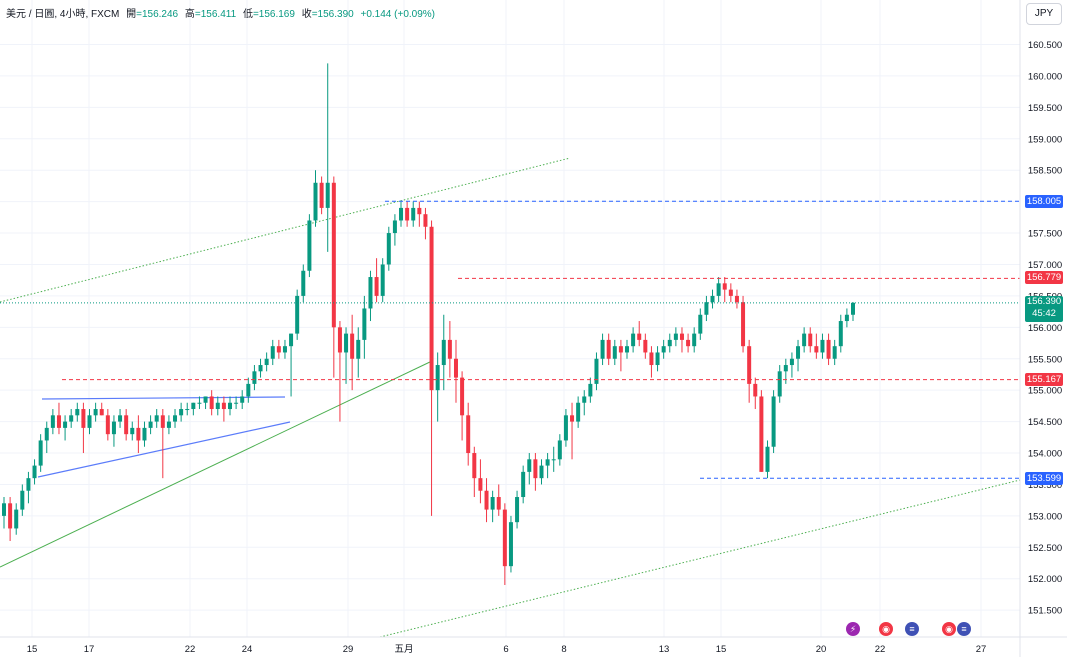 This screenshot has width=1067, height=657. Describe the element at coordinates (348, 649) in the screenshot. I see `time-tick-label: 29` at that location.